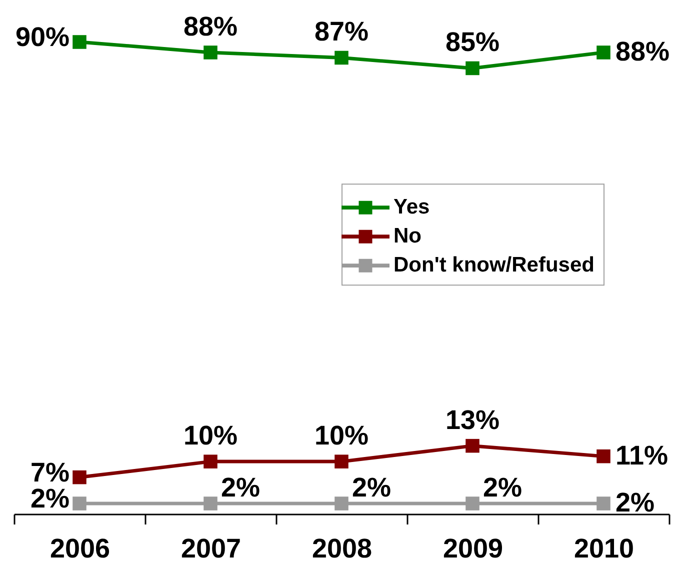 The height and width of the screenshot is (567, 684). Describe the element at coordinates (494, 265) in the screenshot. I see `legend-label: Don't know/Refused` at that location.